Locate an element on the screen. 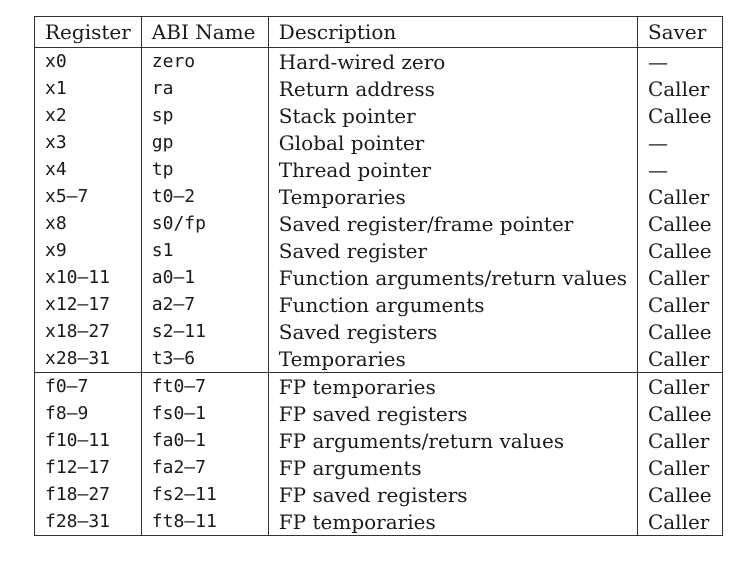 The width and height of the screenshot is (732, 566). table-row: x3 gp Global pointer — is located at coordinates (378, 142).